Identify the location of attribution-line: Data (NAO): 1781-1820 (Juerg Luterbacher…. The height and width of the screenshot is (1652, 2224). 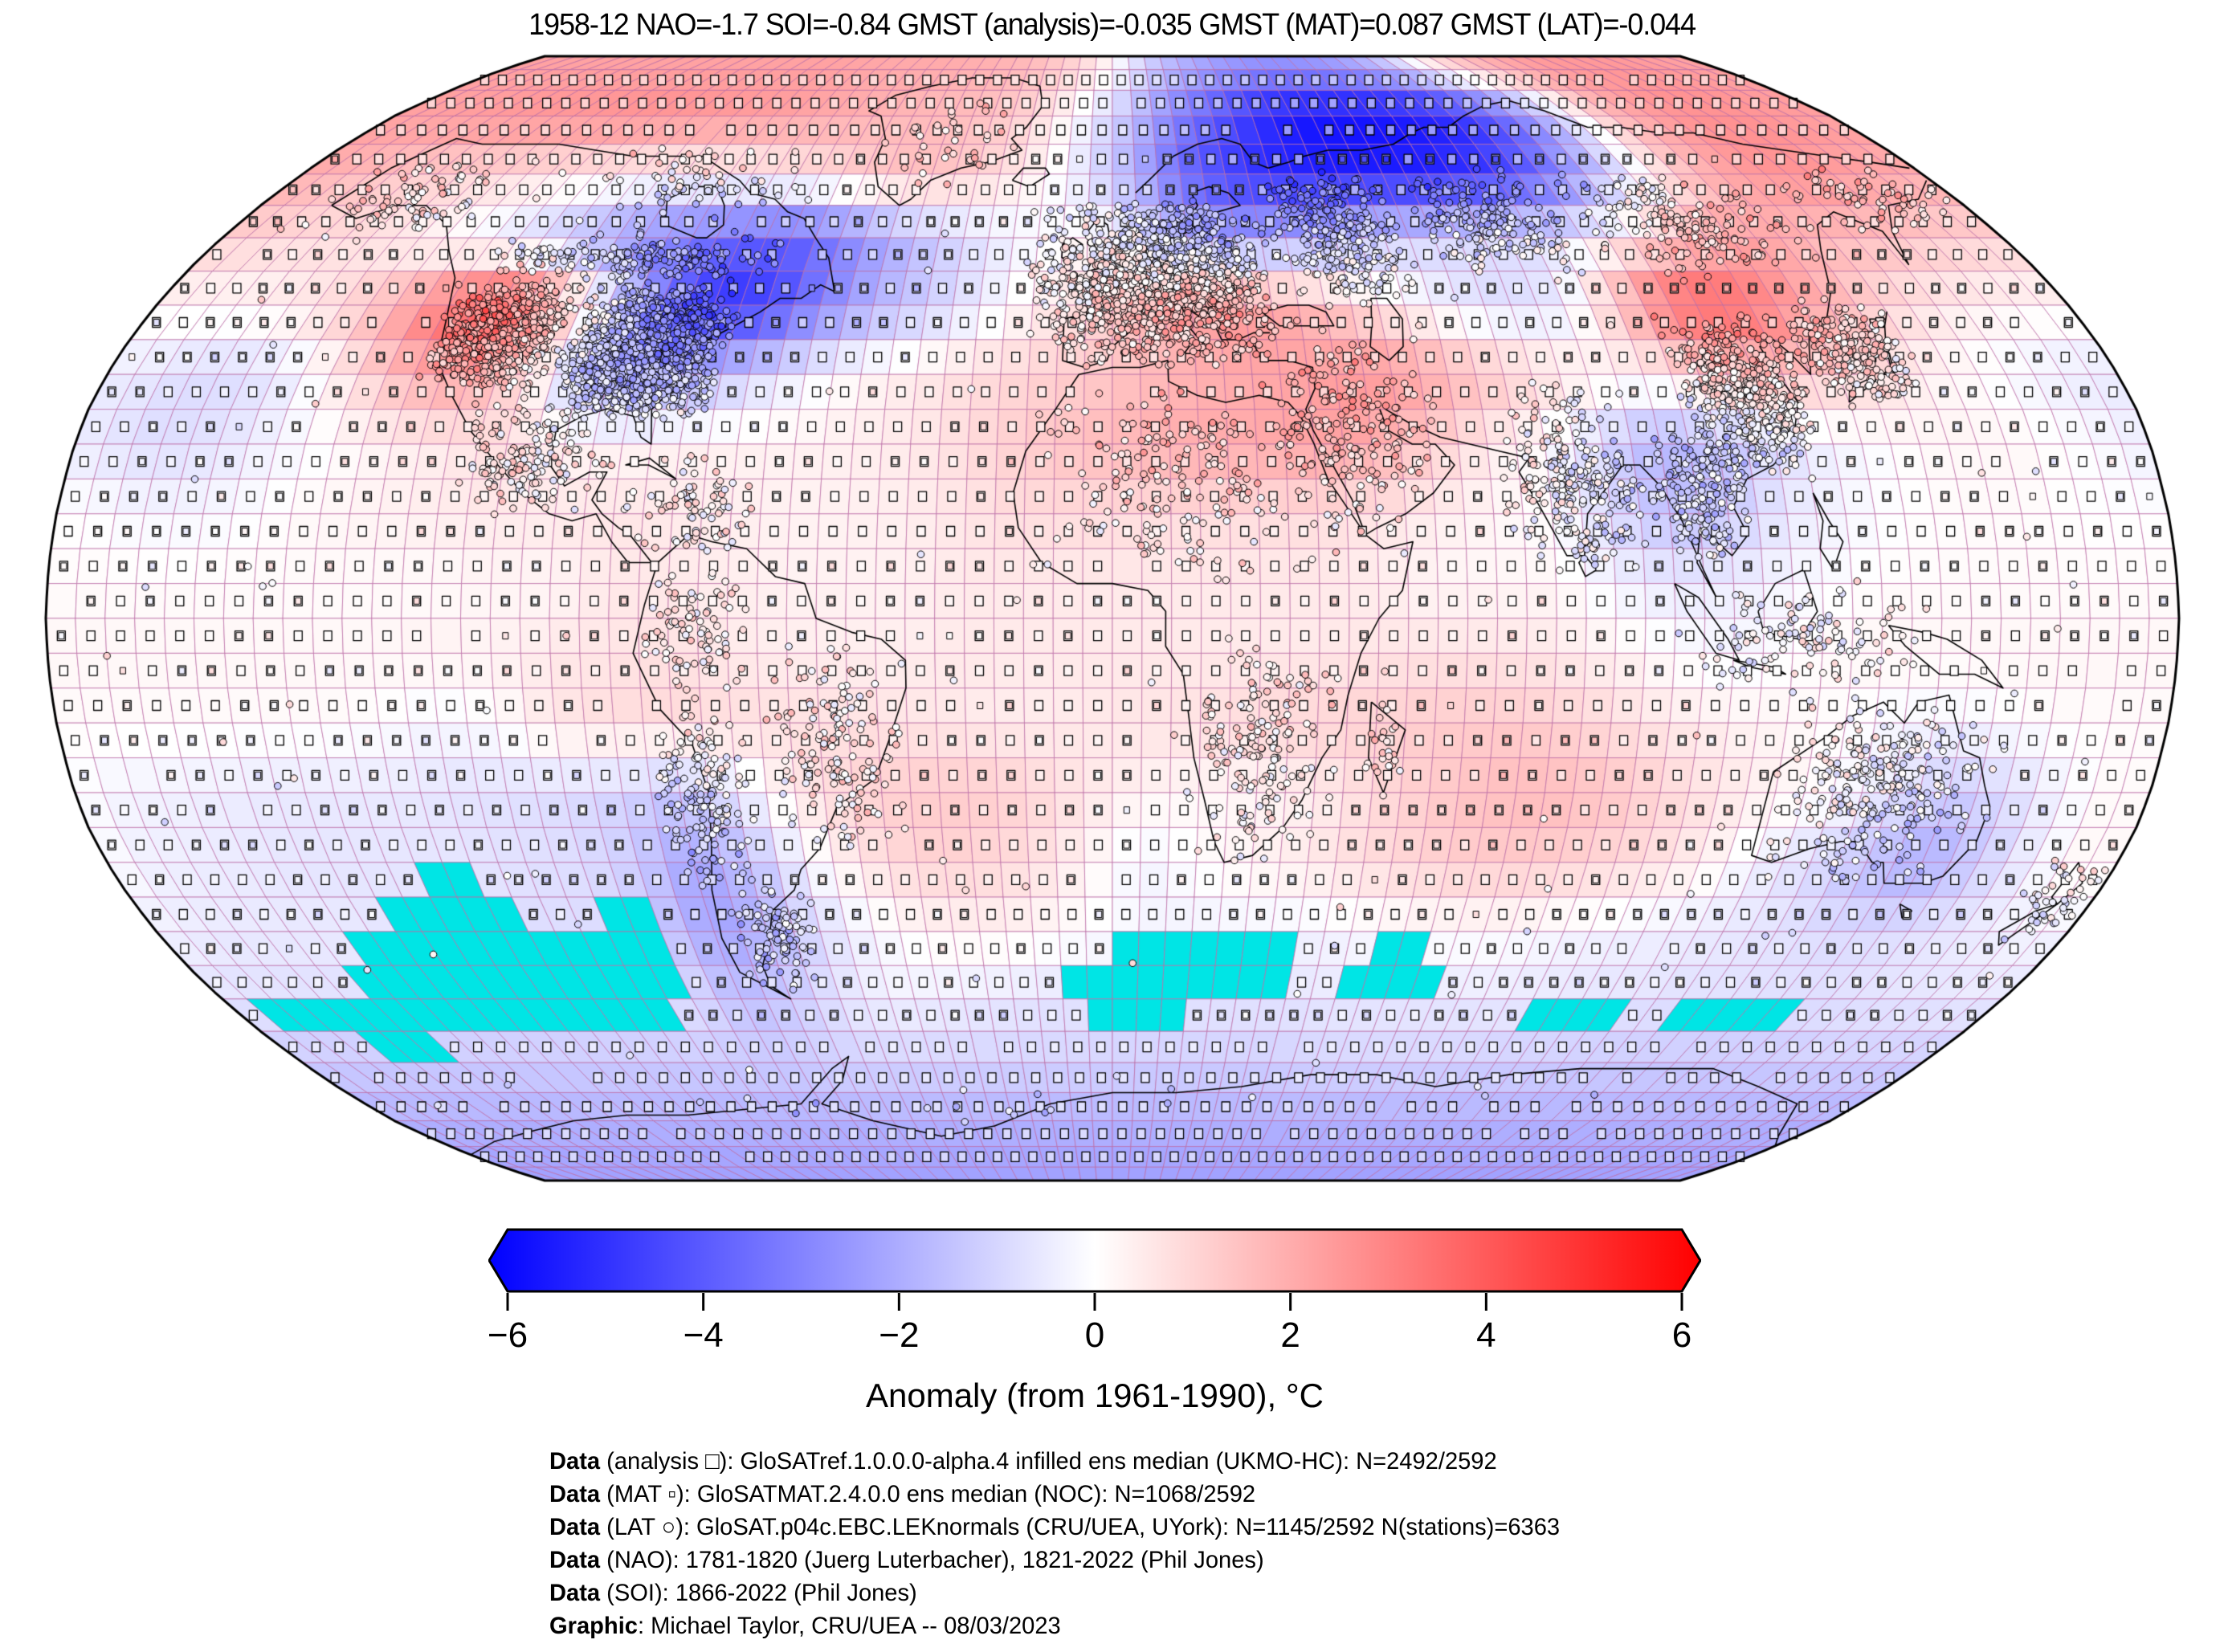
(1055, 1560).